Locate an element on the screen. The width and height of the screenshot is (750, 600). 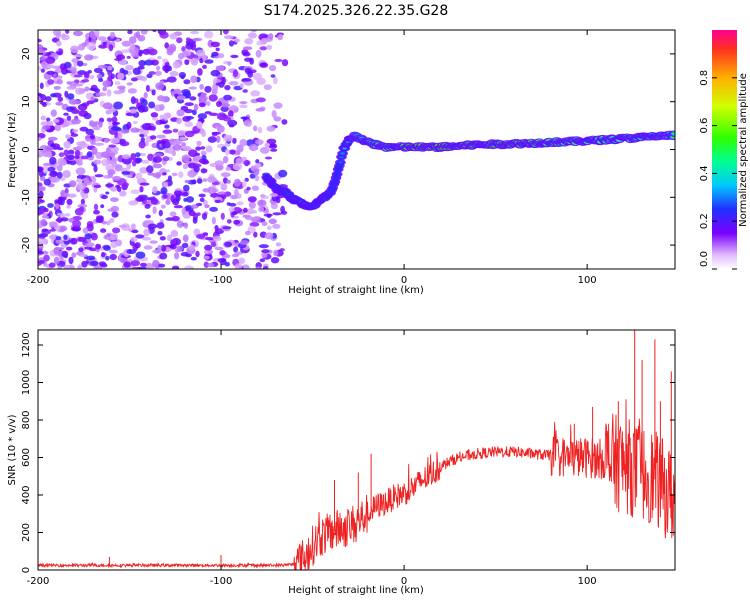
colorbar-tick-label: 0.4 is located at coordinates (704, 173).